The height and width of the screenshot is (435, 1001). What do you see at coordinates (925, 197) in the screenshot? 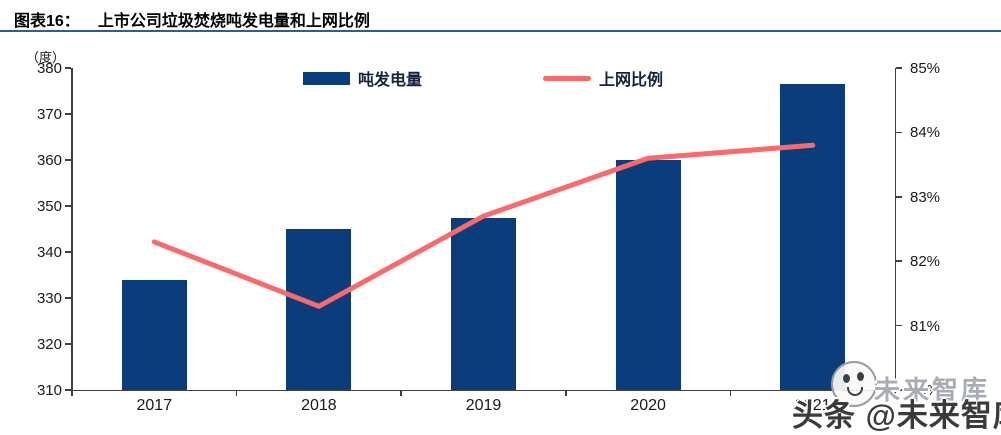
I see `y-axis-right-tick-label: 83%` at bounding box center [925, 197].